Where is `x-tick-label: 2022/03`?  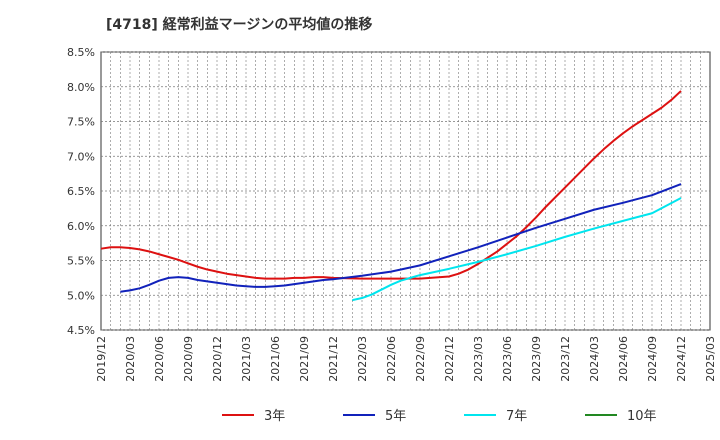 x-tick-label: 2022/03 is located at coordinates (362, 359).